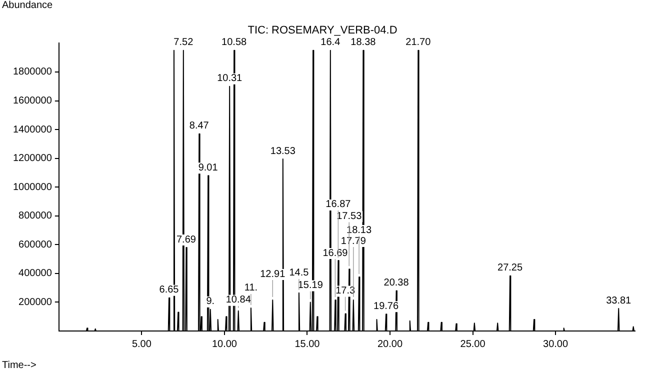 The image size is (649, 375). What do you see at coordinates (555, 344) in the screenshot?
I see `x-tick-label: 30.00` at bounding box center [555, 344].